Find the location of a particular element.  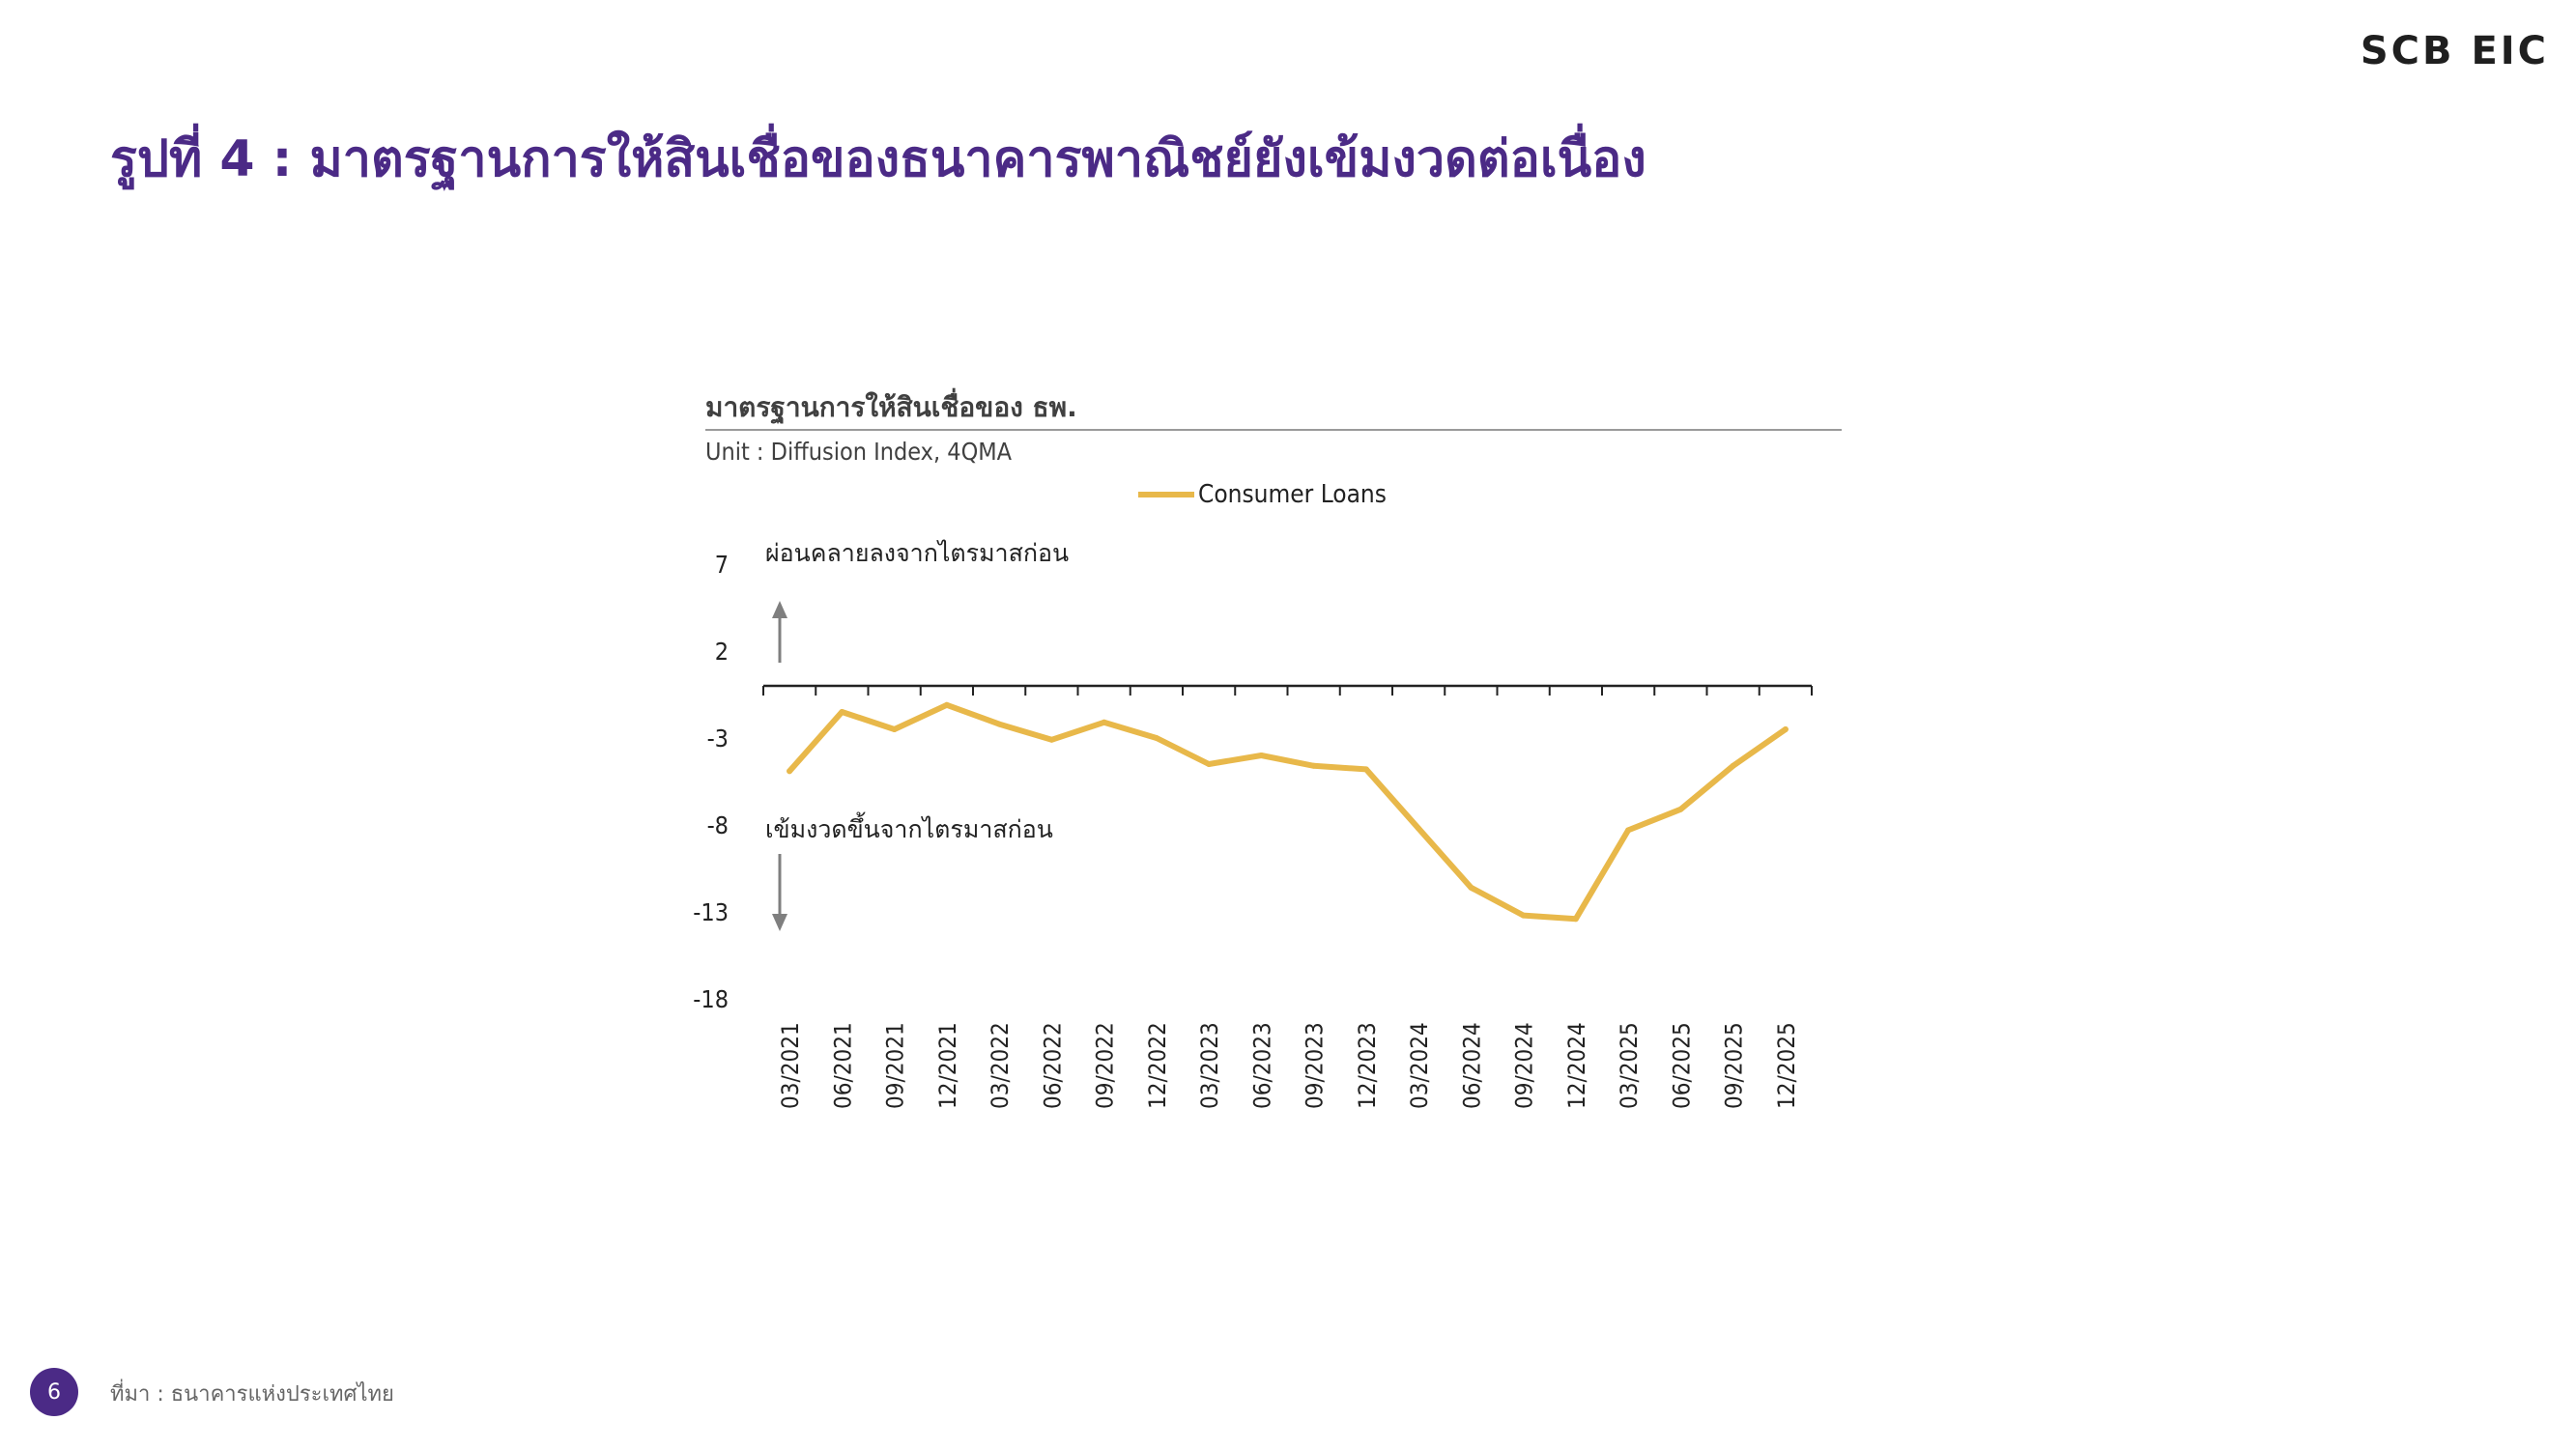

x-tick-label: 03/2024 is located at coordinates (1420, 1065).